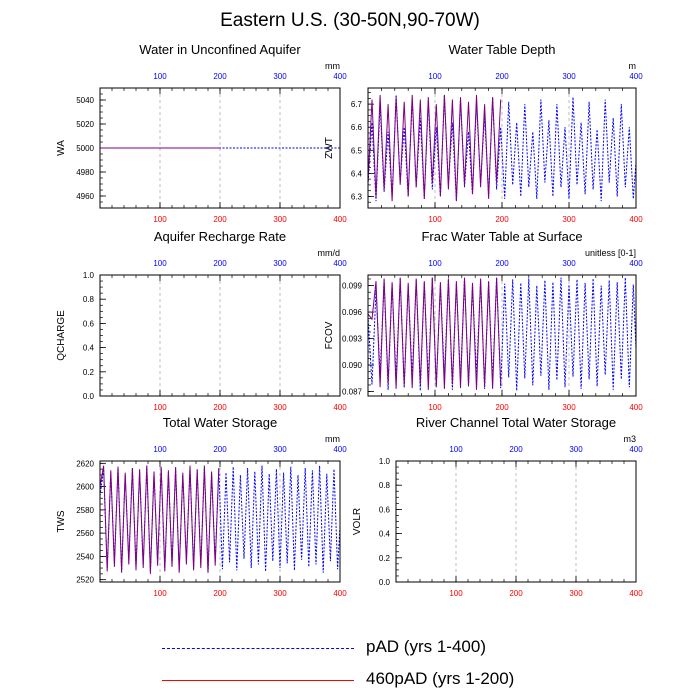  I want to click on y-tick-label: 2540, so click(85, 556).